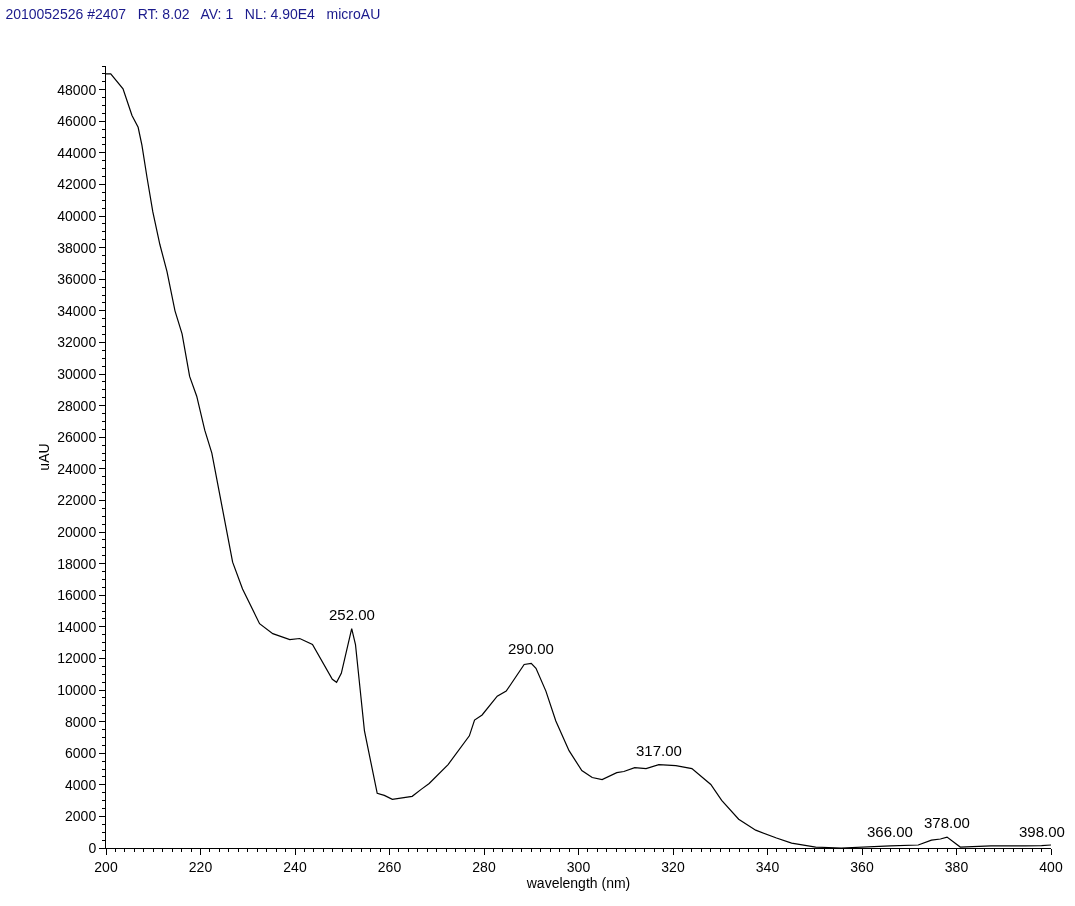 The height and width of the screenshot is (906, 1075). I want to click on y-tick-label: 2000, so click(81, 816).